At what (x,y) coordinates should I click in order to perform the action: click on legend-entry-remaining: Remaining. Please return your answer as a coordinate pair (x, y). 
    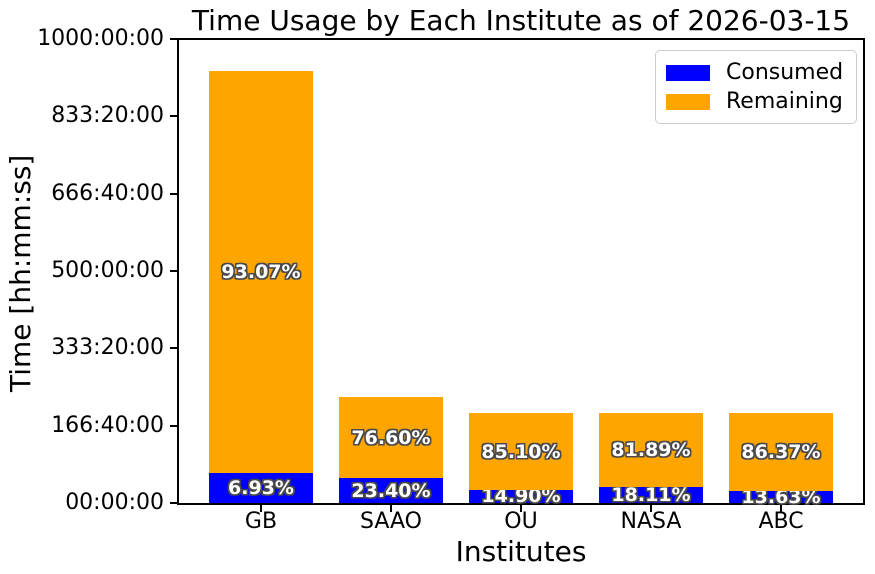
    Looking at the image, I should click on (755, 101).